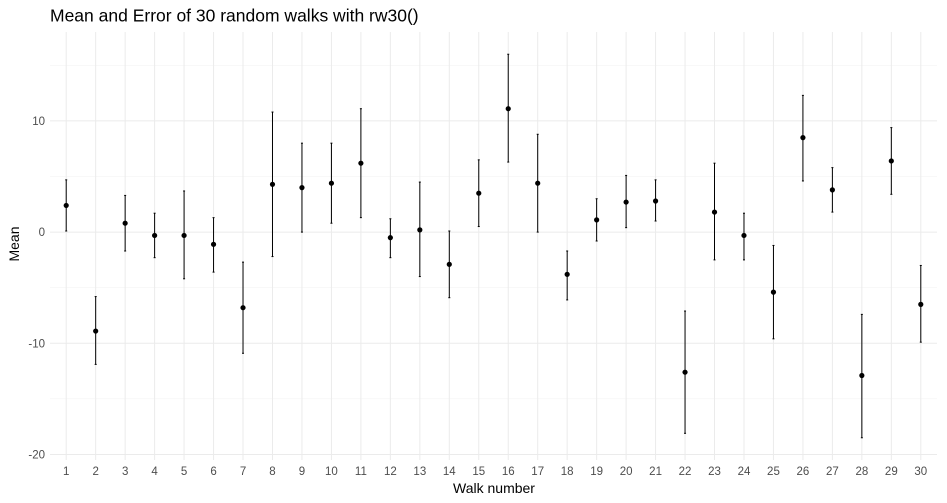 The width and height of the screenshot is (947, 503). What do you see at coordinates (95, 472) in the screenshot?
I see `x-tick-label: 2` at bounding box center [95, 472].